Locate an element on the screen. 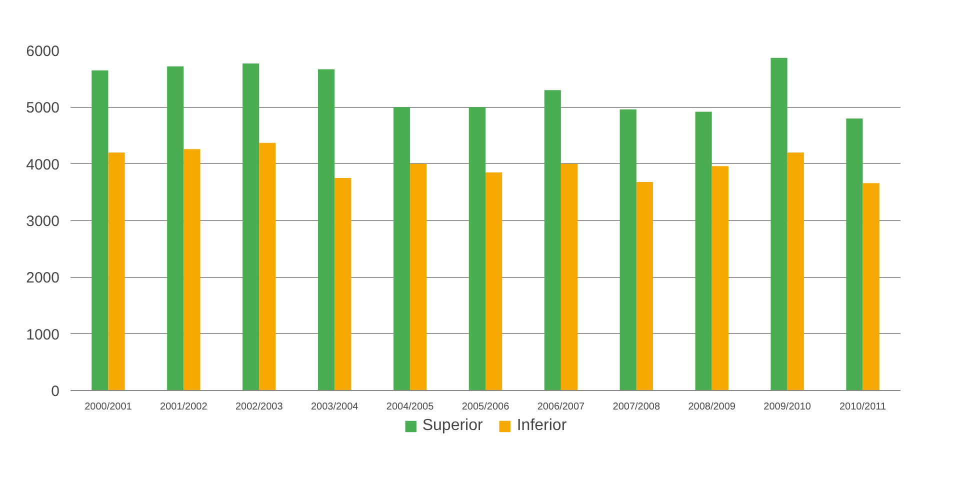 This screenshot has height=504, width=977. x-tick-label: 2008/2009 is located at coordinates (712, 407).